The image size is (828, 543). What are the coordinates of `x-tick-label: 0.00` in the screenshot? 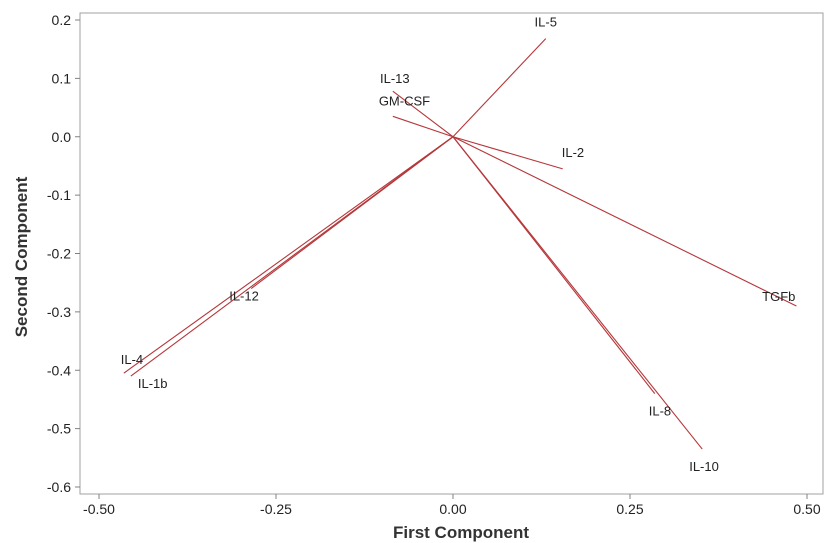 It's located at (452, 509).